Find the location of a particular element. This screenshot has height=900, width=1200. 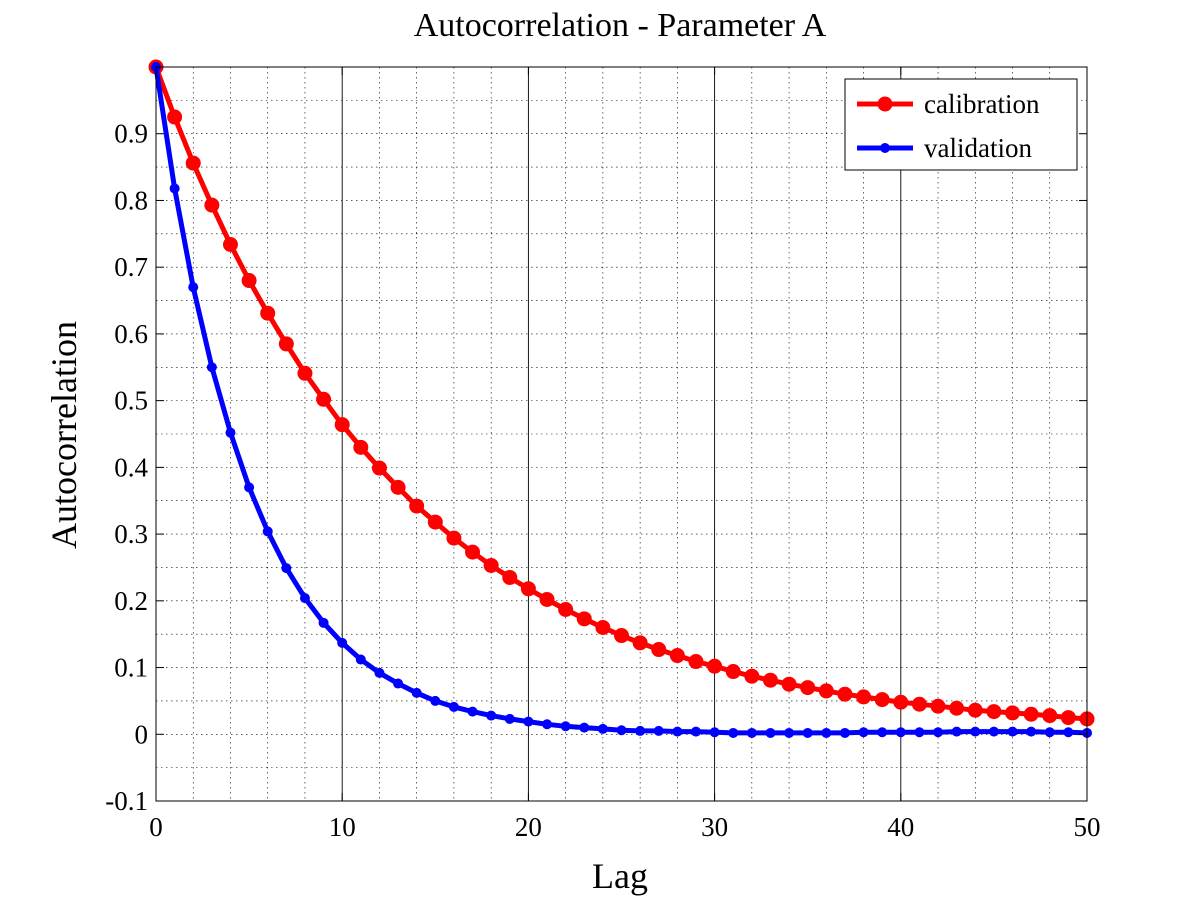

x-tick-label: 50 is located at coordinates (1087, 827).